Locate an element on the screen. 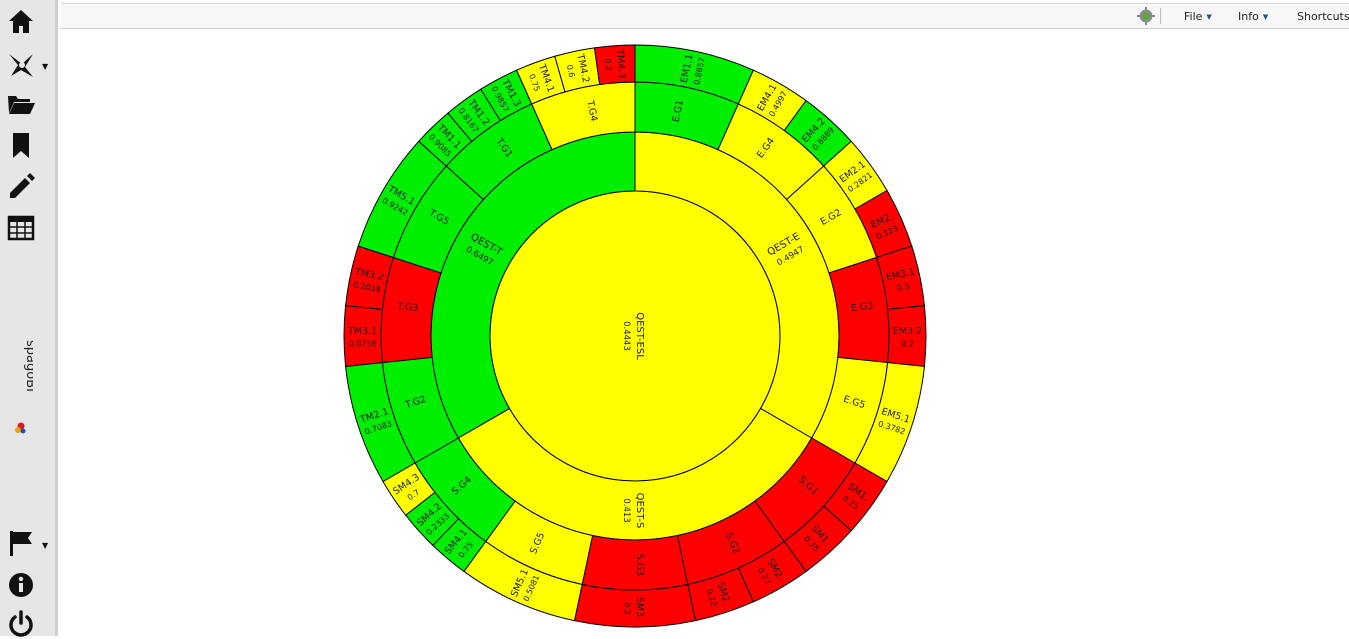 This screenshot has height=639, width=1349. level2-label-t-g4: T.G4 is located at coordinates (591, 111).